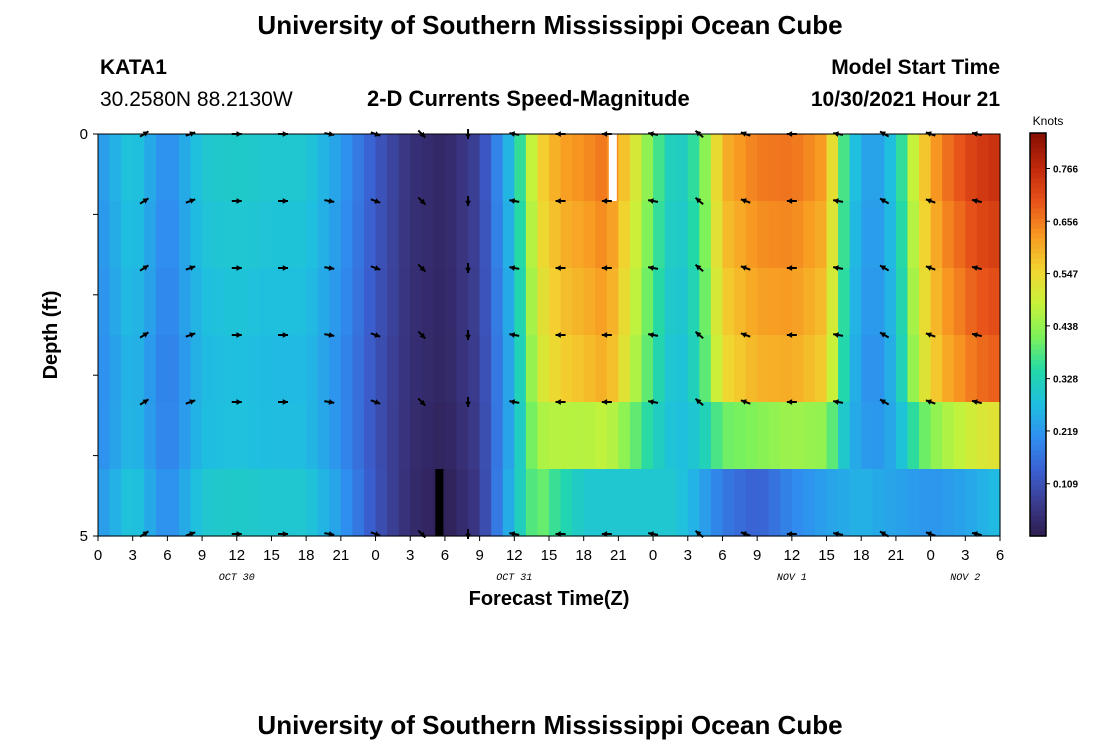 This screenshot has width=1100, height=750. I want to click on x-tick-label: 6, so click(167, 555).